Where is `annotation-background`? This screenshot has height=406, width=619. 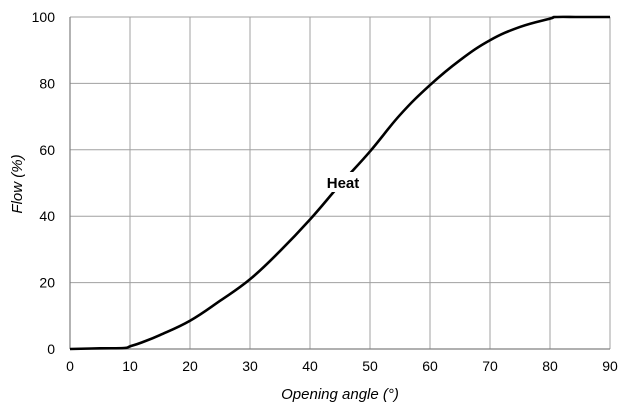
annotation-background is located at coordinates (343, 182).